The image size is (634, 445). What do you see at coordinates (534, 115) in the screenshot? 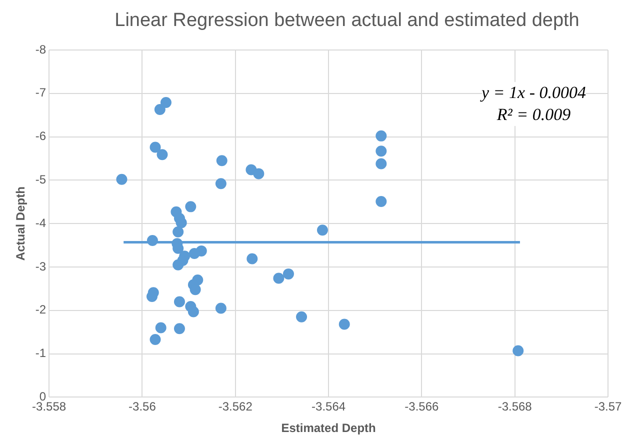
I see `annotation: R² = 0.009` at bounding box center [534, 115].